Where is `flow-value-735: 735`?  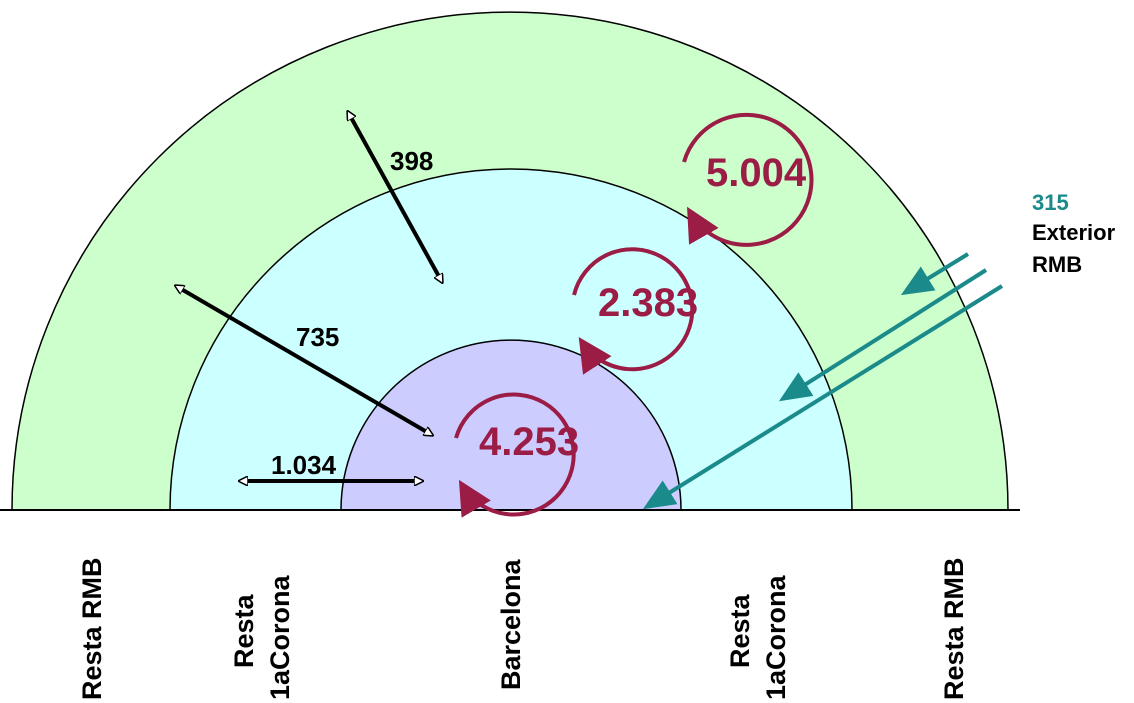
flow-value-735: 735 is located at coordinates (317, 337).